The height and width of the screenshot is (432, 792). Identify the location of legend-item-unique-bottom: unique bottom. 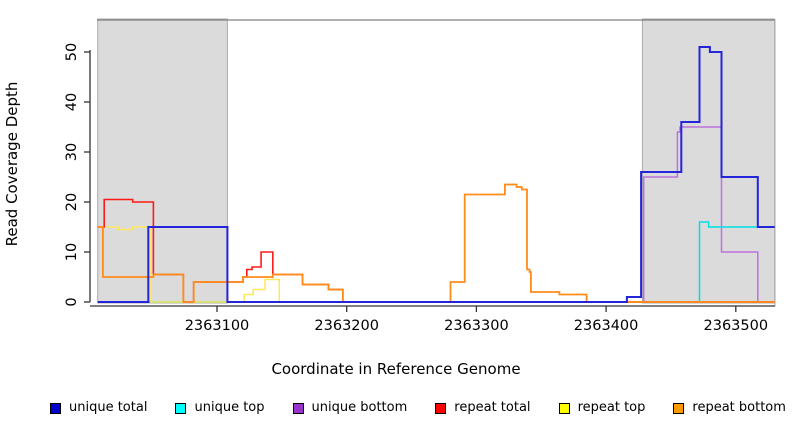
(350, 407).